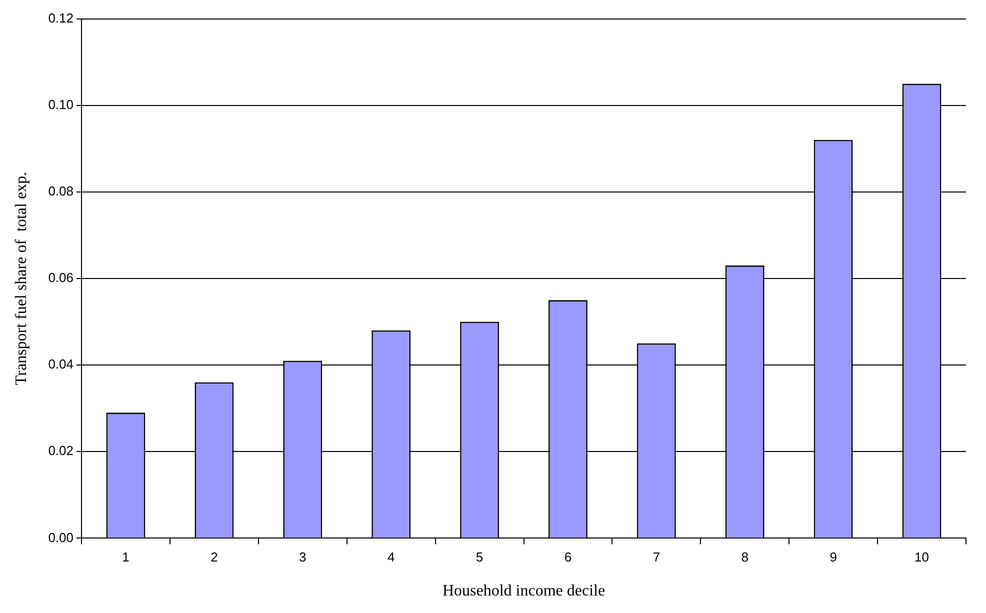 Image resolution: width=986 pixels, height=613 pixels. Describe the element at coordinates (61, 364) in the screenshot. I see `y-tick-label: 0.04` at that location.